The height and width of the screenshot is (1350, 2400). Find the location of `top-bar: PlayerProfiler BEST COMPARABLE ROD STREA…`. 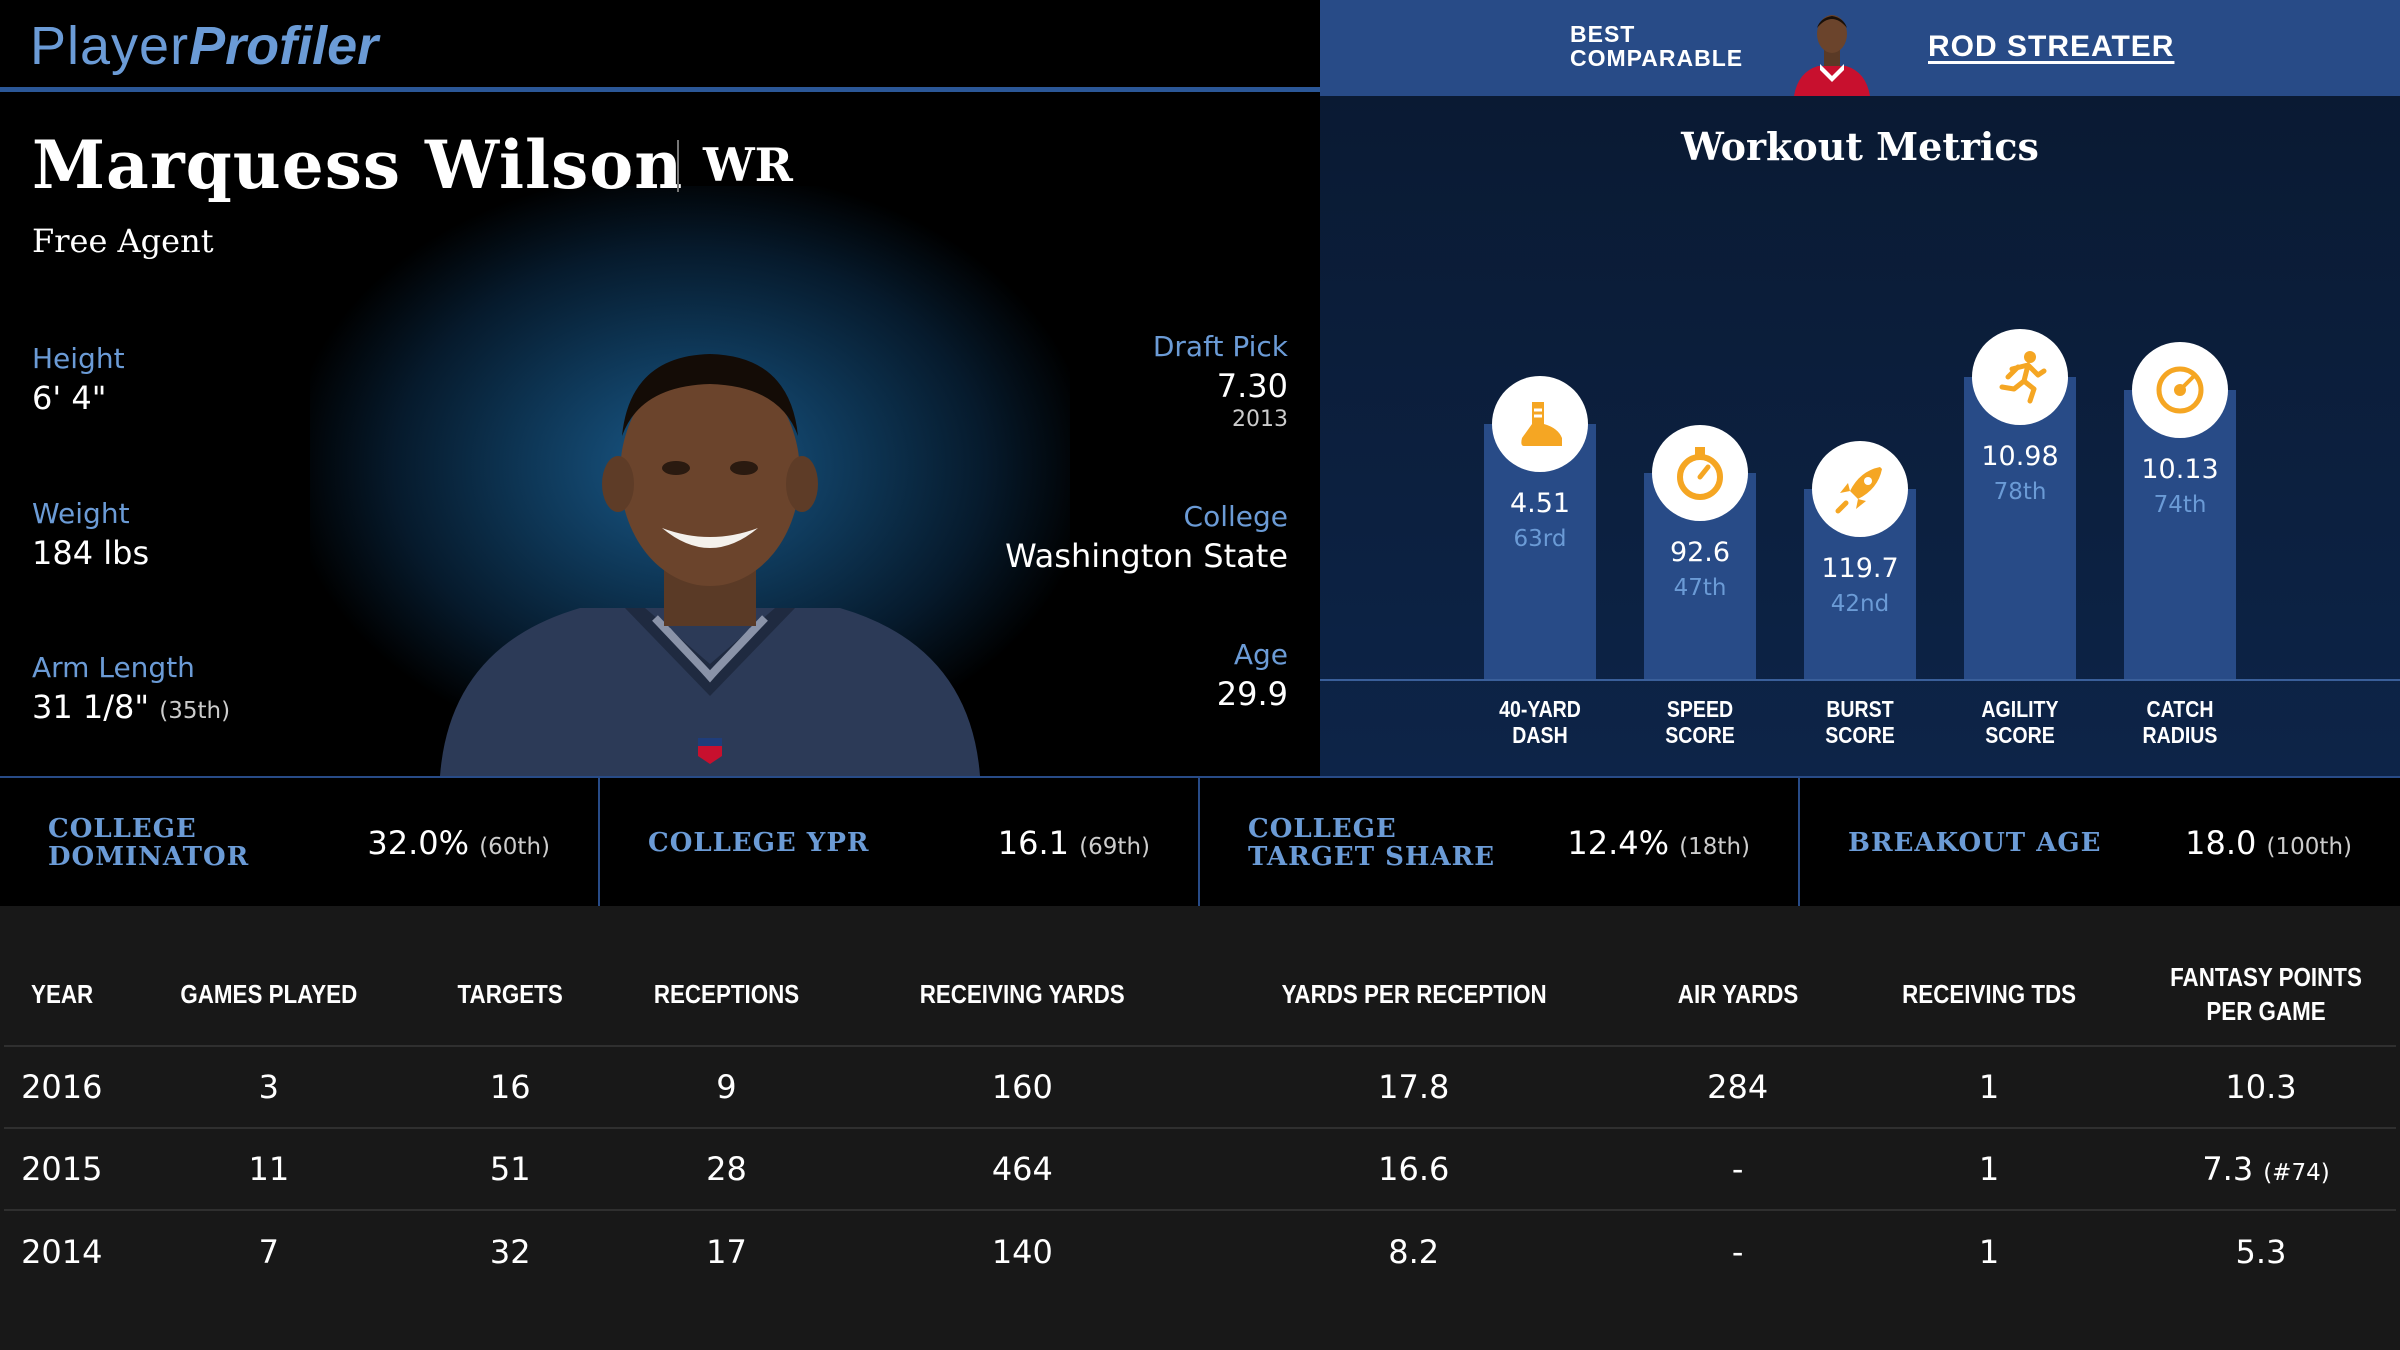

top-bar: PlayerProfiler BEST COMPARABLE ROD STREA… is located at coordinates (1200, 48).